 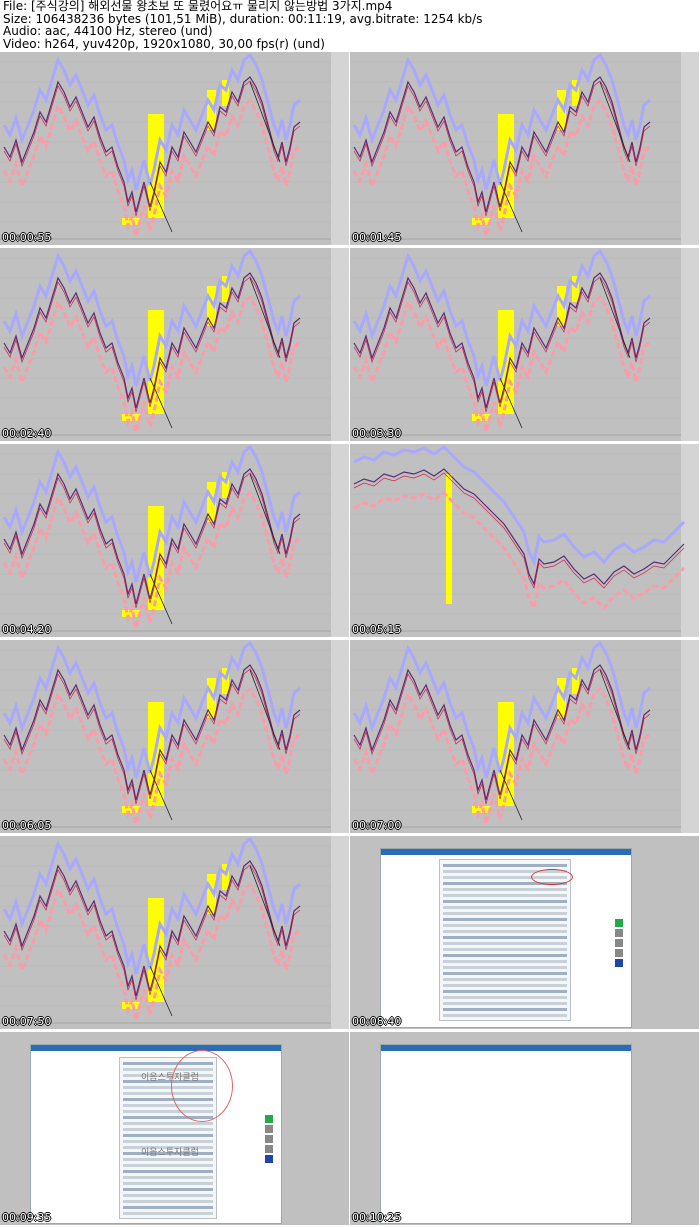 I want to click on screen-window, so click(x=506, y=938).